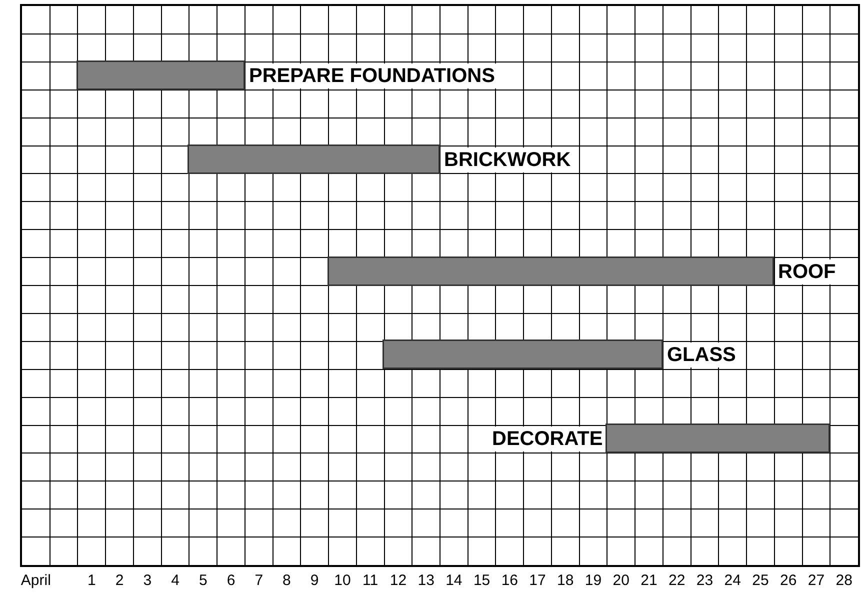 The width and height of the screenshot is (861, 601). Describe the element at coordinates (760, 580) in the screenshot. I see `x-tick-label: 25` at that location.